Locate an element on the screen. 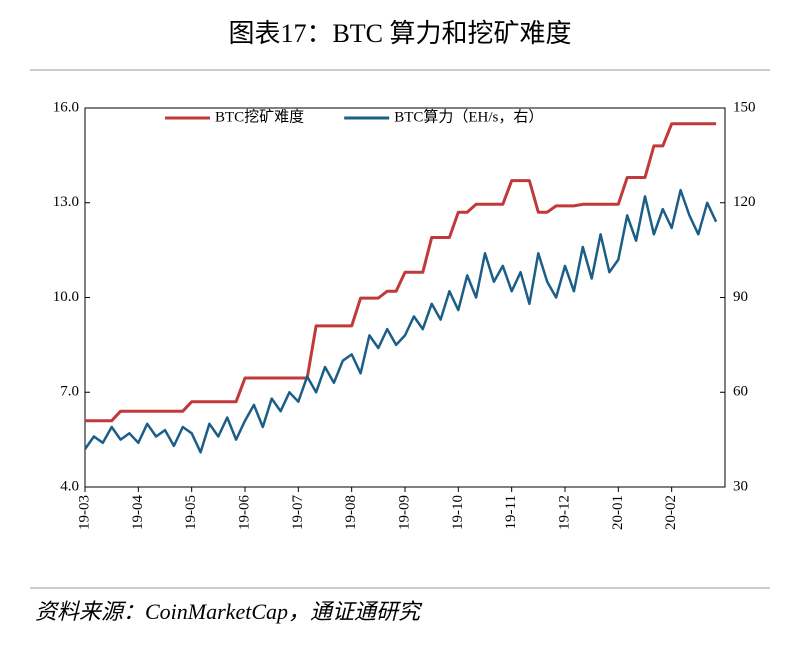  source-note: 资料来源：CoinMarketCap，通证通研究 is located at coordinates (229, 611).